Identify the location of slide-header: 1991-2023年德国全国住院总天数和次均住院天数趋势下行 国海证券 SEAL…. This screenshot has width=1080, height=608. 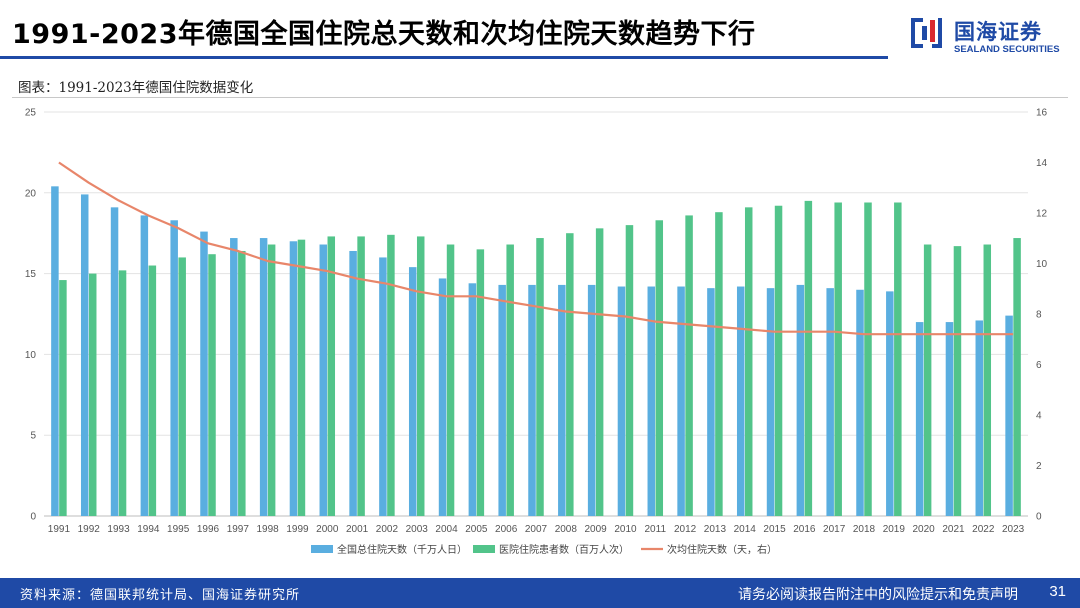
(540, 31).